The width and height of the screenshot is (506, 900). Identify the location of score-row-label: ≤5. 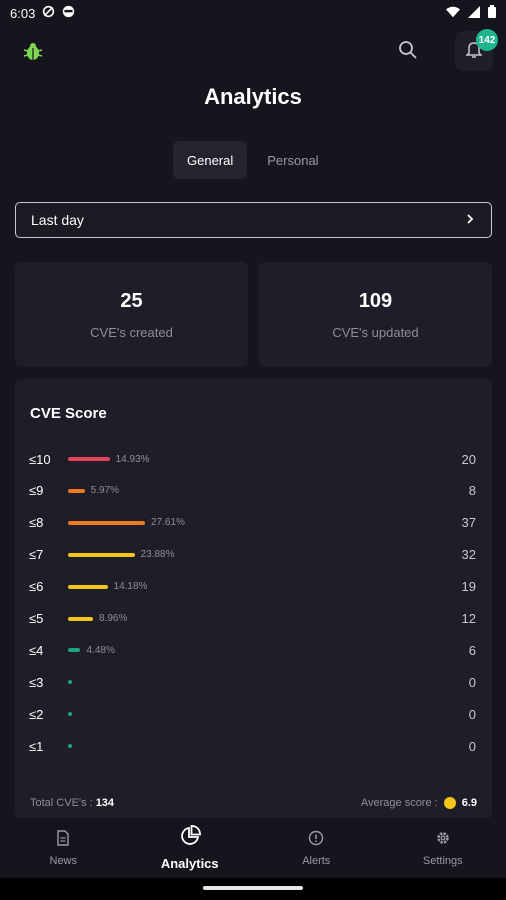
(36, 618).